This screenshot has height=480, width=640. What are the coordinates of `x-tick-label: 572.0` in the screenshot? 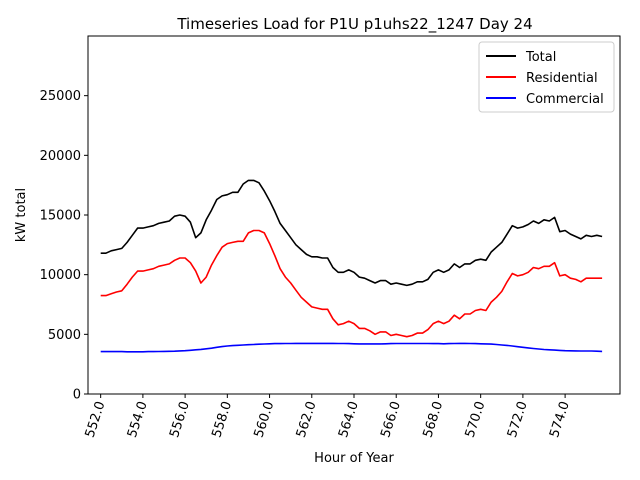 It's located at (518, 420).